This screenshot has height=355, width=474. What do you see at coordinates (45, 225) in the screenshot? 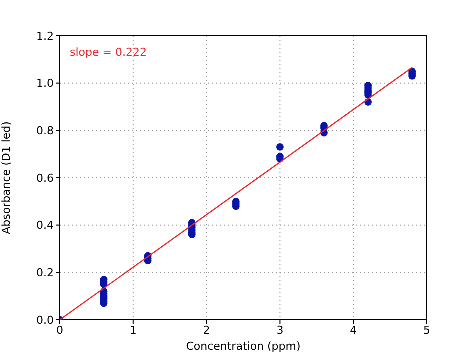
I see `y-tick-label: 0.4` at bounding box center [45, 225].